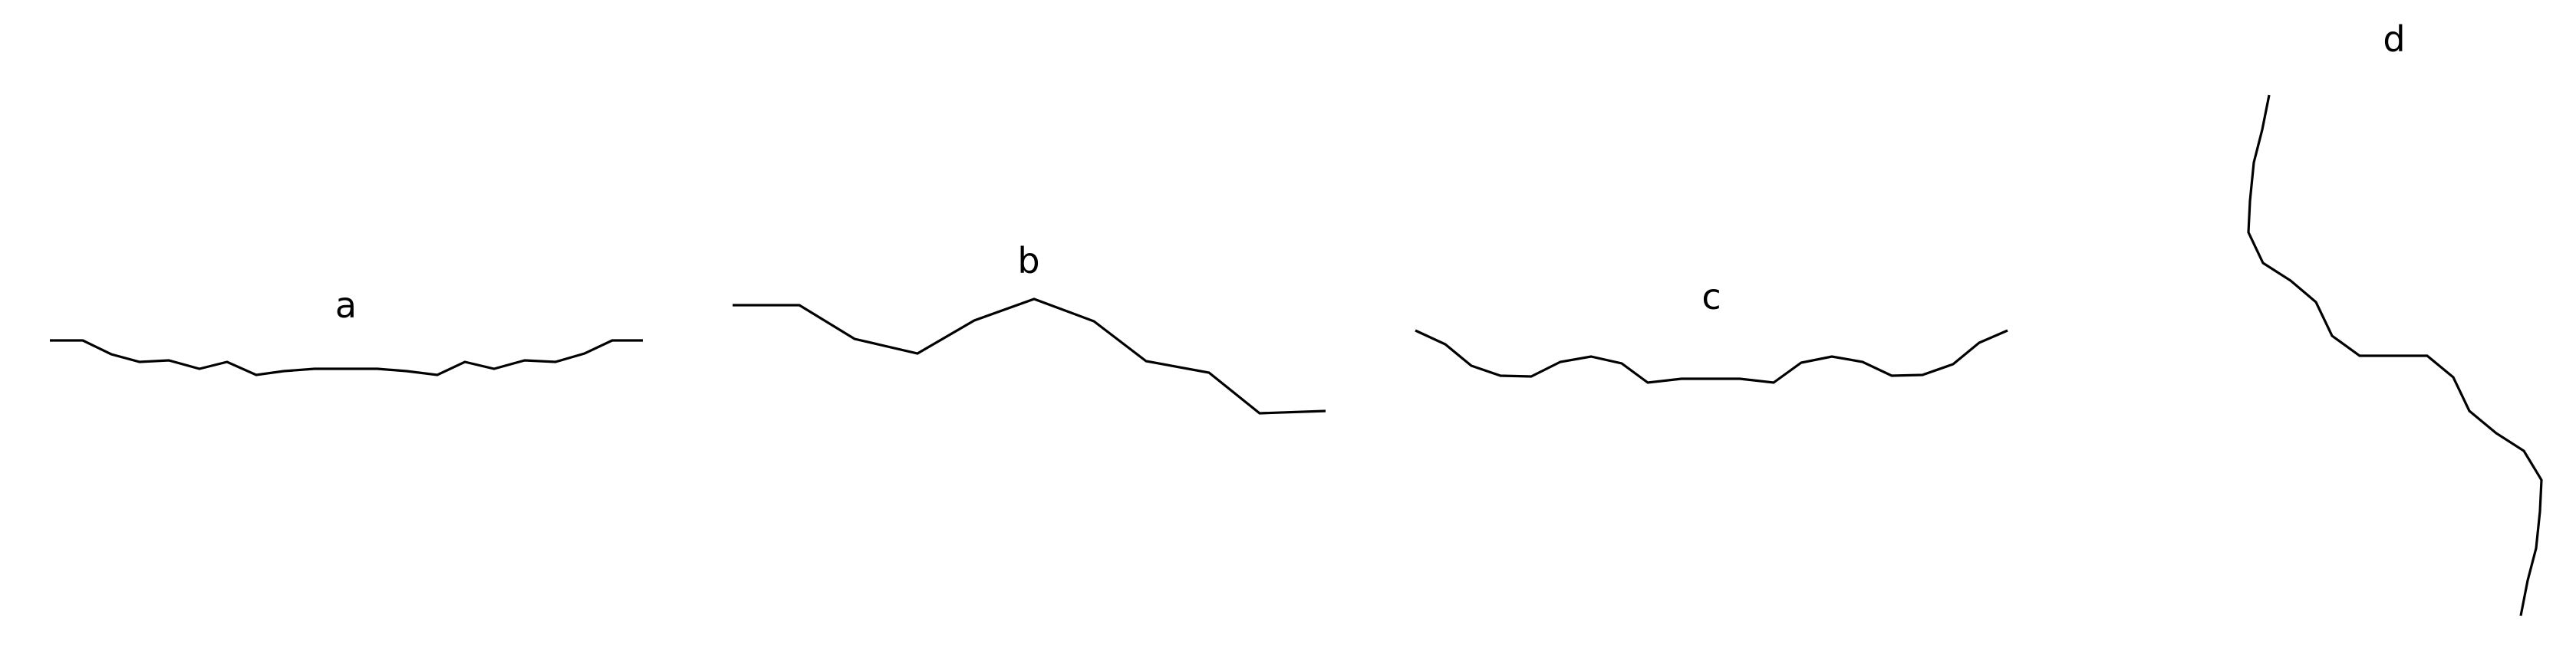 The width and height of the screenshot is (2576, 664). I want to click on panel-d: d, so click(2395, 317).